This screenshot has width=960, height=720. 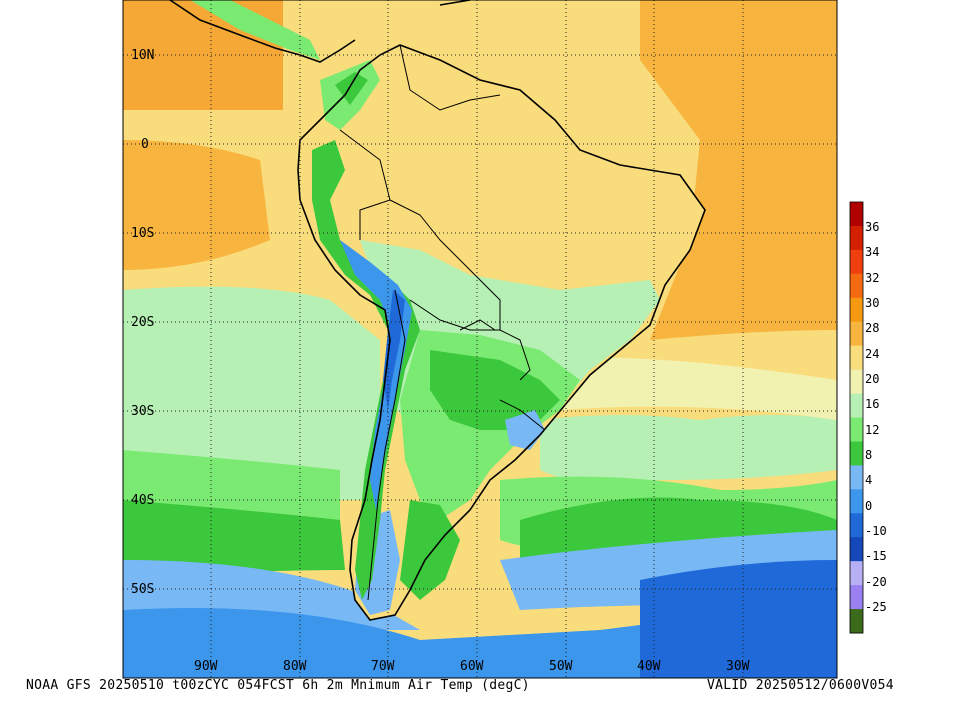 I want to click on colorbar-label: 20, so click(x=872, y=379).